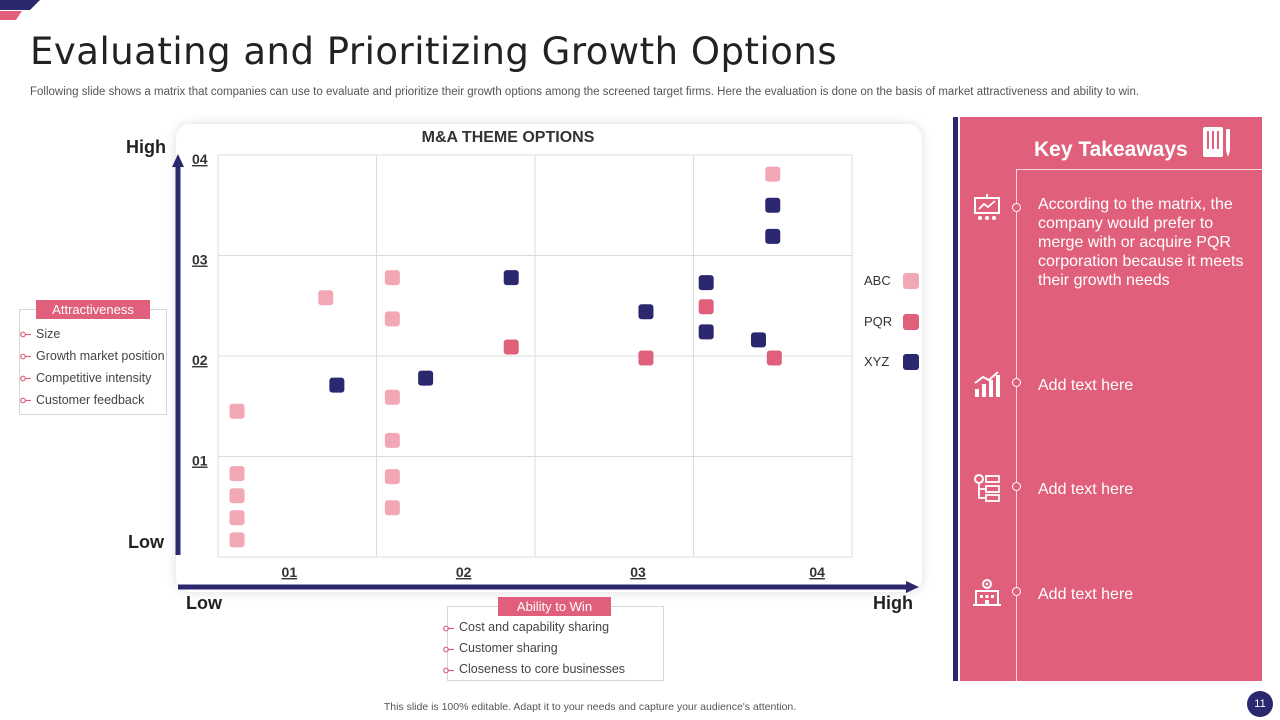  I want to click on x-axis-high-label: High, so click(893, 603).